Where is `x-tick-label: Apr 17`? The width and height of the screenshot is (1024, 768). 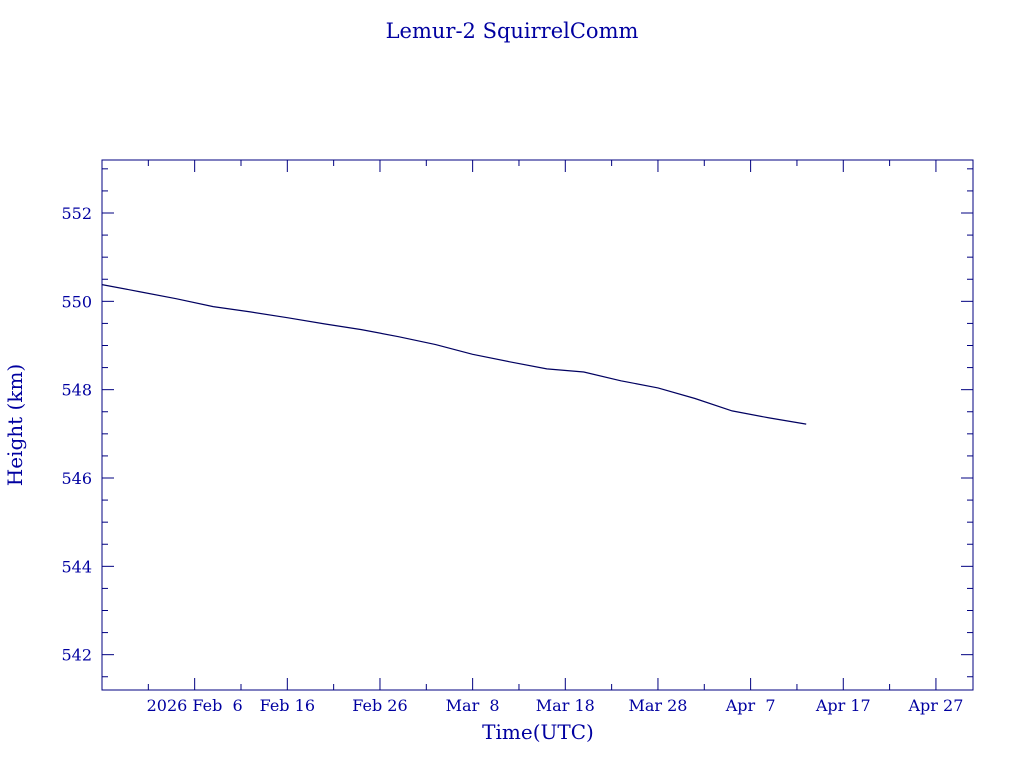 x-tick-label: Apr 17 is located at coordinates (843, 705).